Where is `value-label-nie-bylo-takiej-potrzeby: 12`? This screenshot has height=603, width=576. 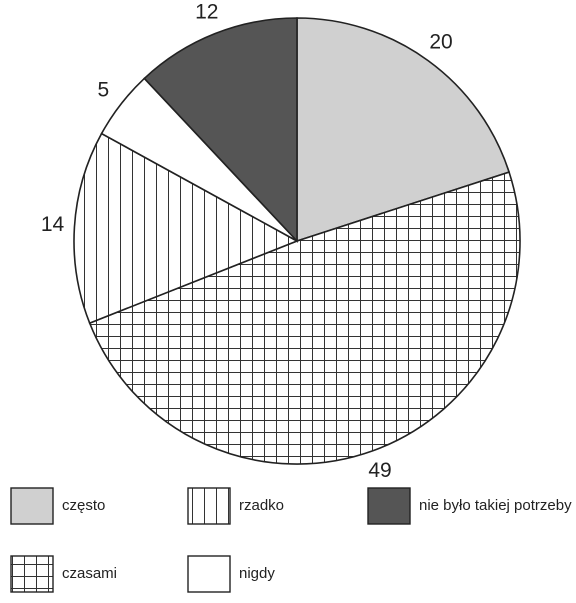
value-label-nie-bylo-takiej-potrzeby: 12 is located at coordinates (206, 12).